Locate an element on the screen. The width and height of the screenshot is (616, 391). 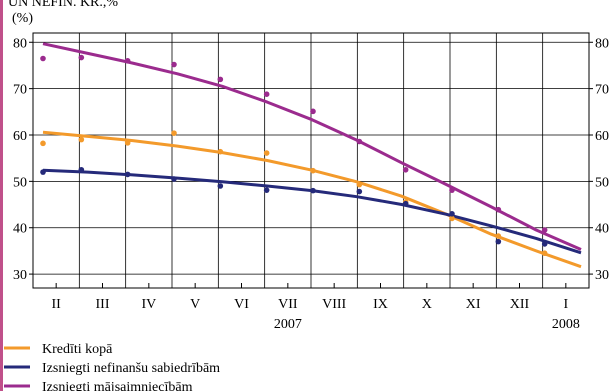
y-tick-label-left: 40 is located at coordinates (20, 229).